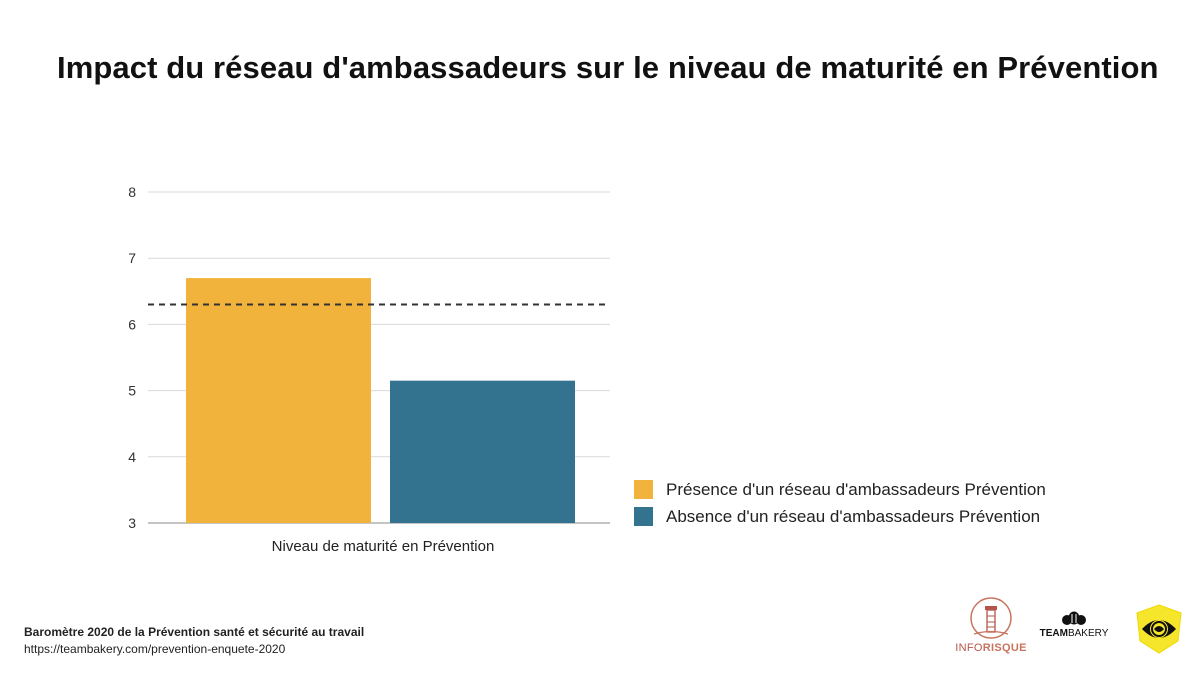 This screenshot has width=1200, height=675. Describe the element at coordinates (383, 546) in the screenshot. I see `x-category-label: Niveau de maturité en Prévention` at that location.